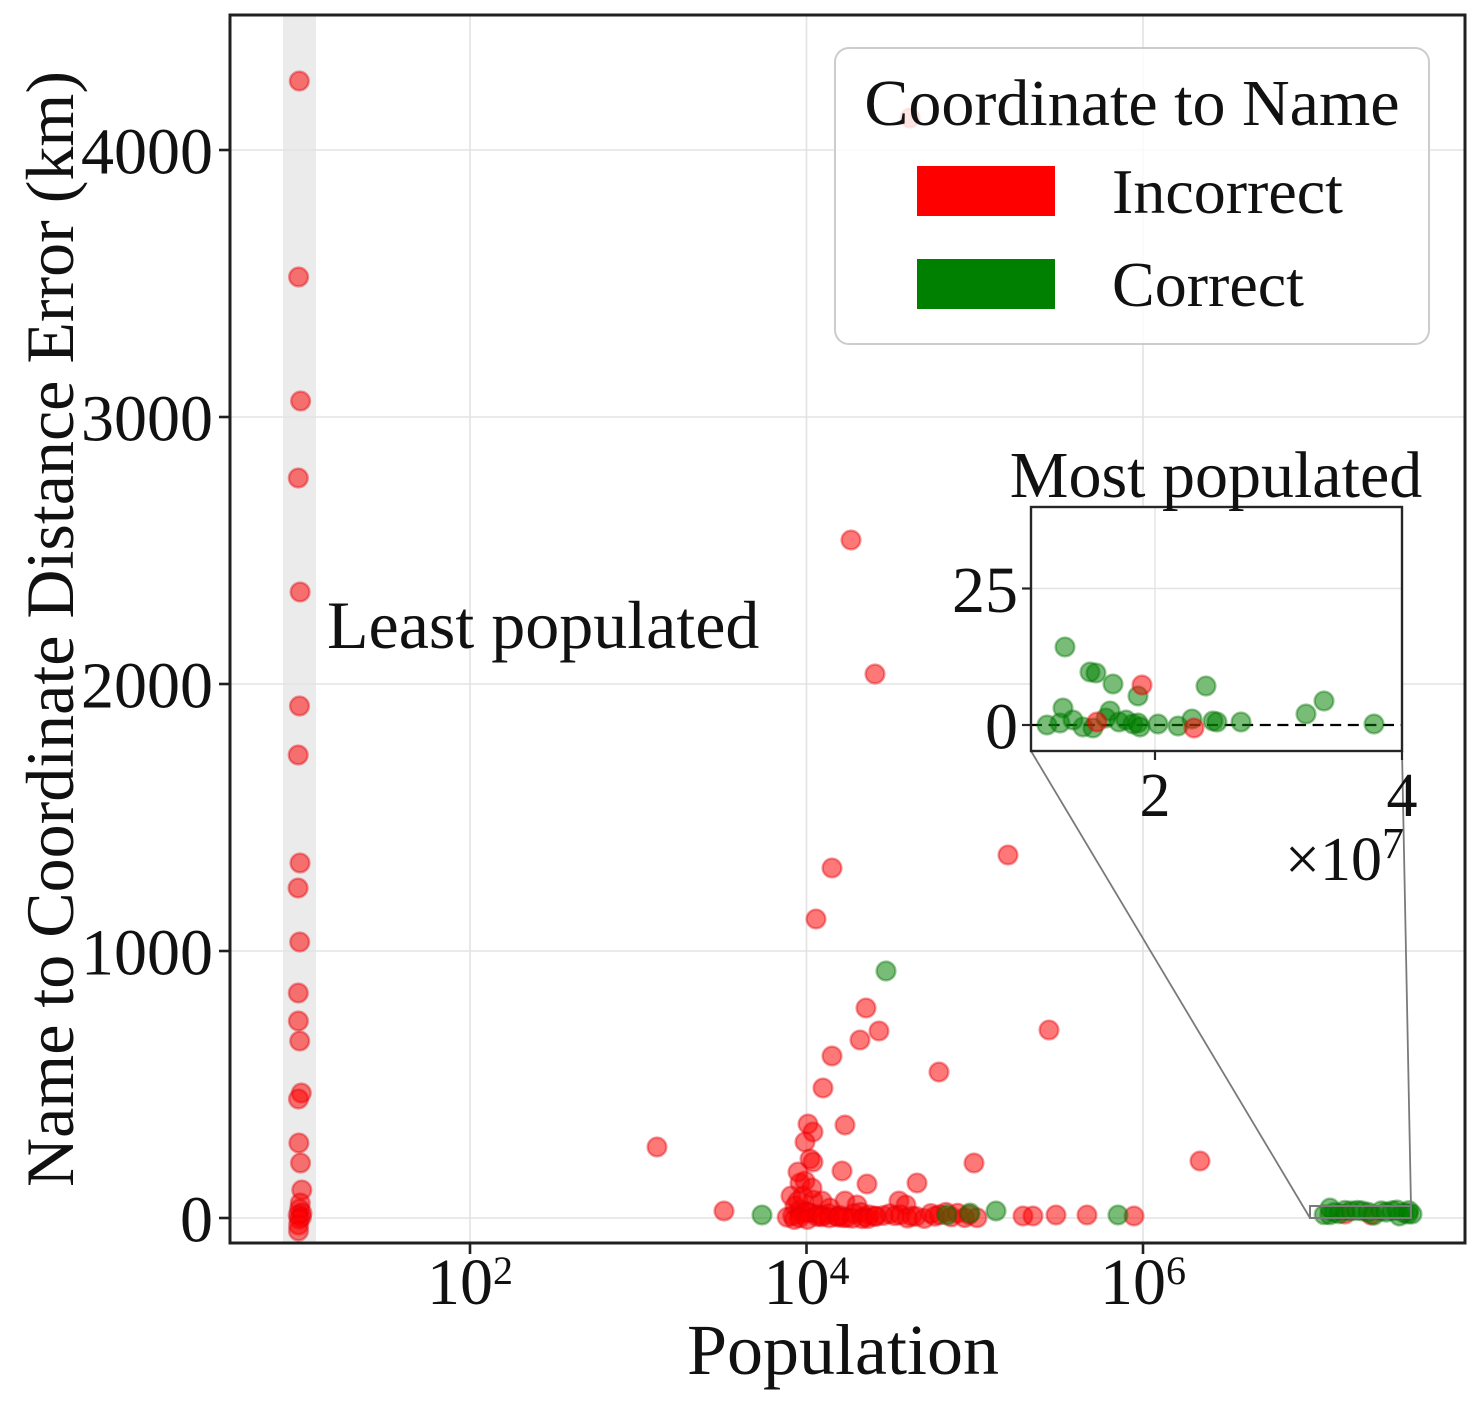 The image size is (1480, 1407). I want to click on svg-text: 4, so click(1402, 796).